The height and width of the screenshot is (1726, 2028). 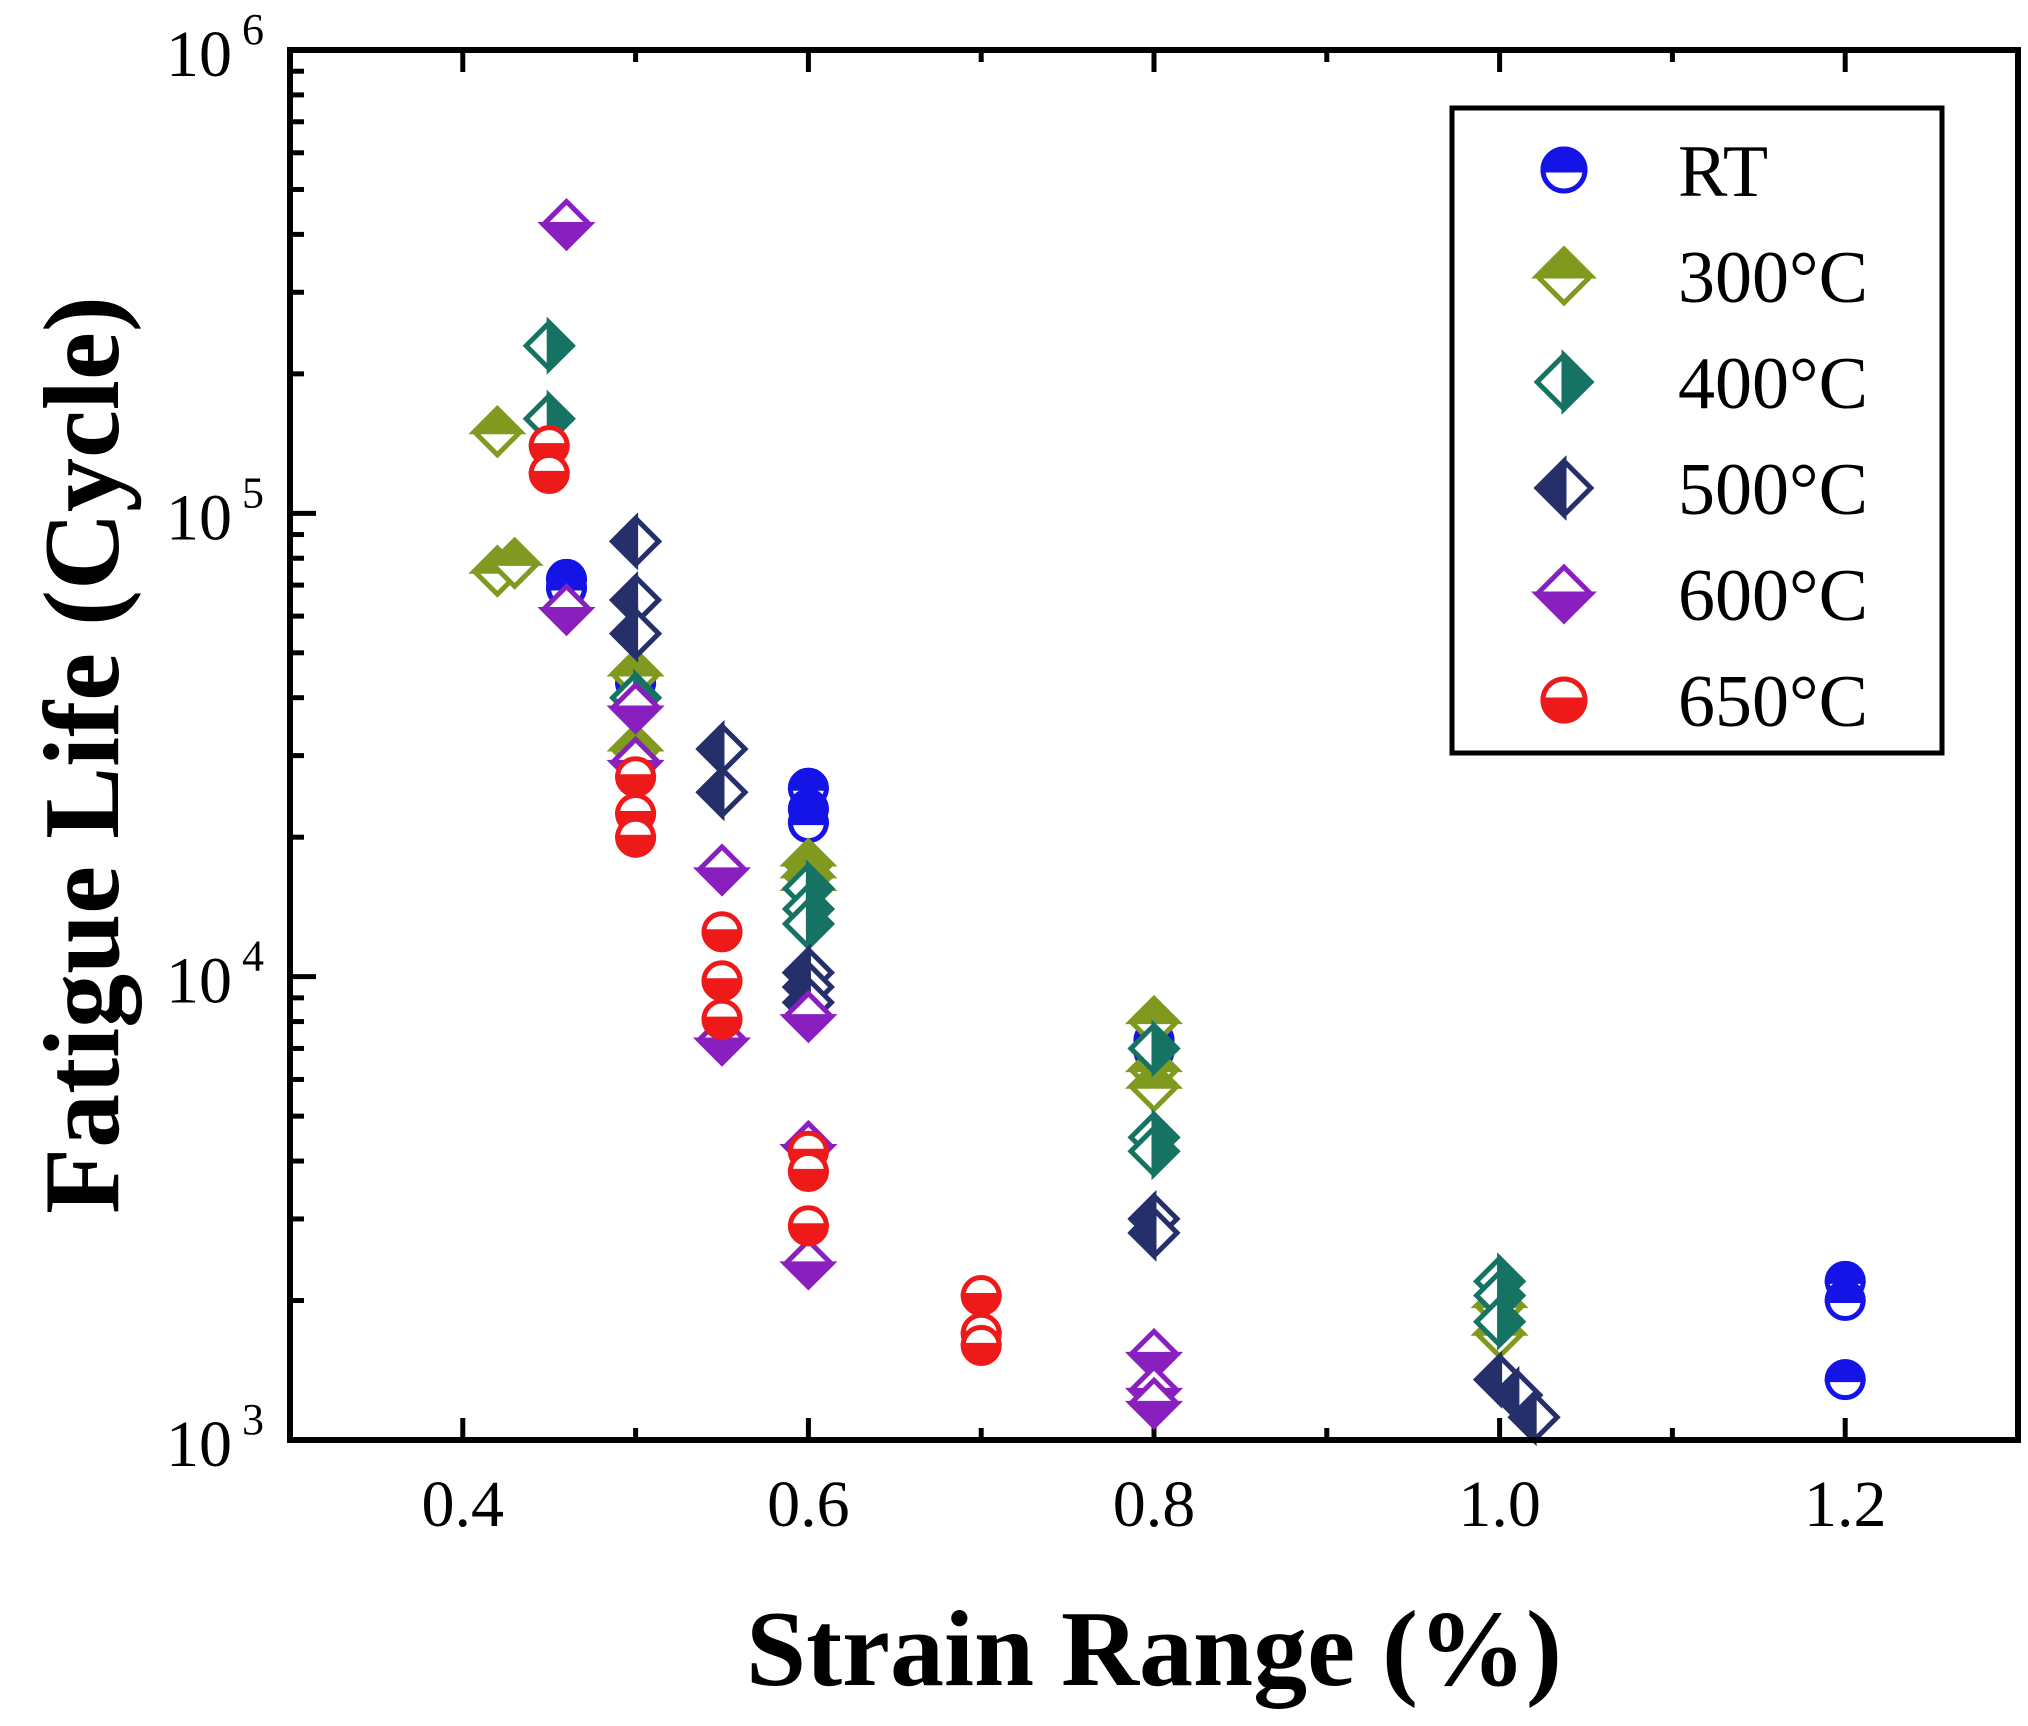 What do you see at coordinates (1773, 278) in the screenshot?
I see `legend-label: 300°C` at bounding box center [1773, 278].